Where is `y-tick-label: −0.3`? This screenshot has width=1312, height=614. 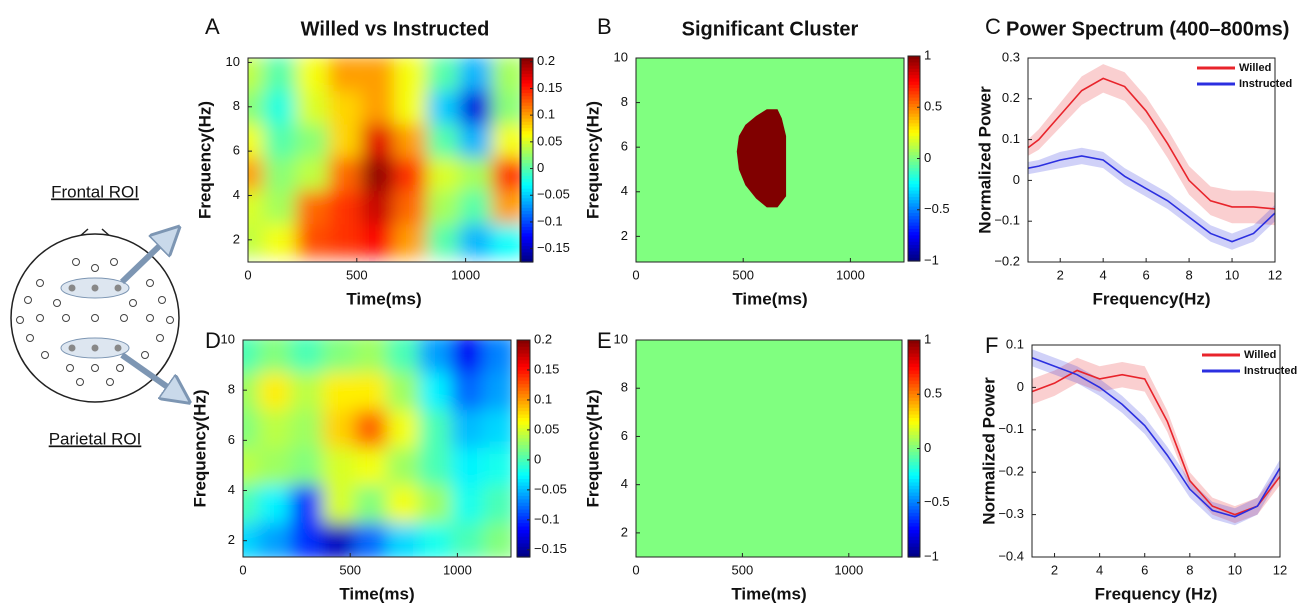 y-tick-label: −0.3 is located at coordinates (1011, 513).